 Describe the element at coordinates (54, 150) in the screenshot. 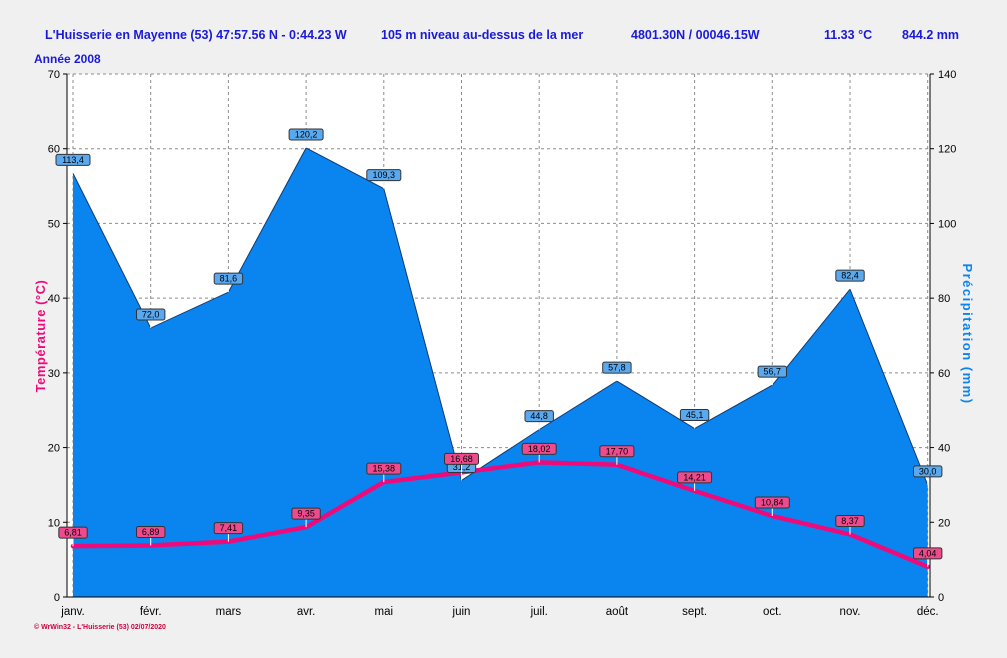

I see `left-tick-label: 60` at that location.